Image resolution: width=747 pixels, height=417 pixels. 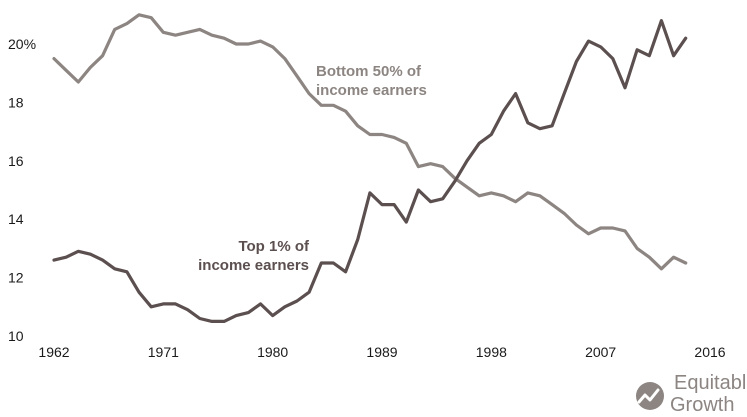 I want to click on brand-logo: Equitable Growth, so click(x=691, y=394).